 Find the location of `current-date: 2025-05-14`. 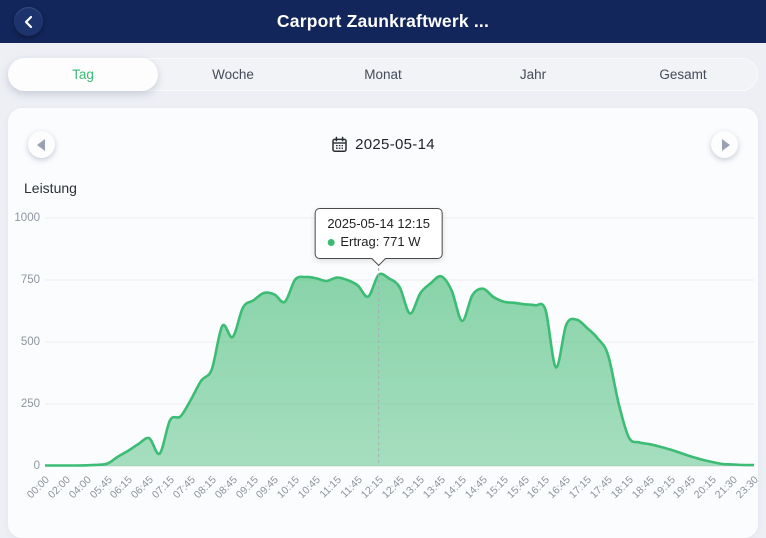

current-date: 2025-05-14 is located at coordinates (395, 144).